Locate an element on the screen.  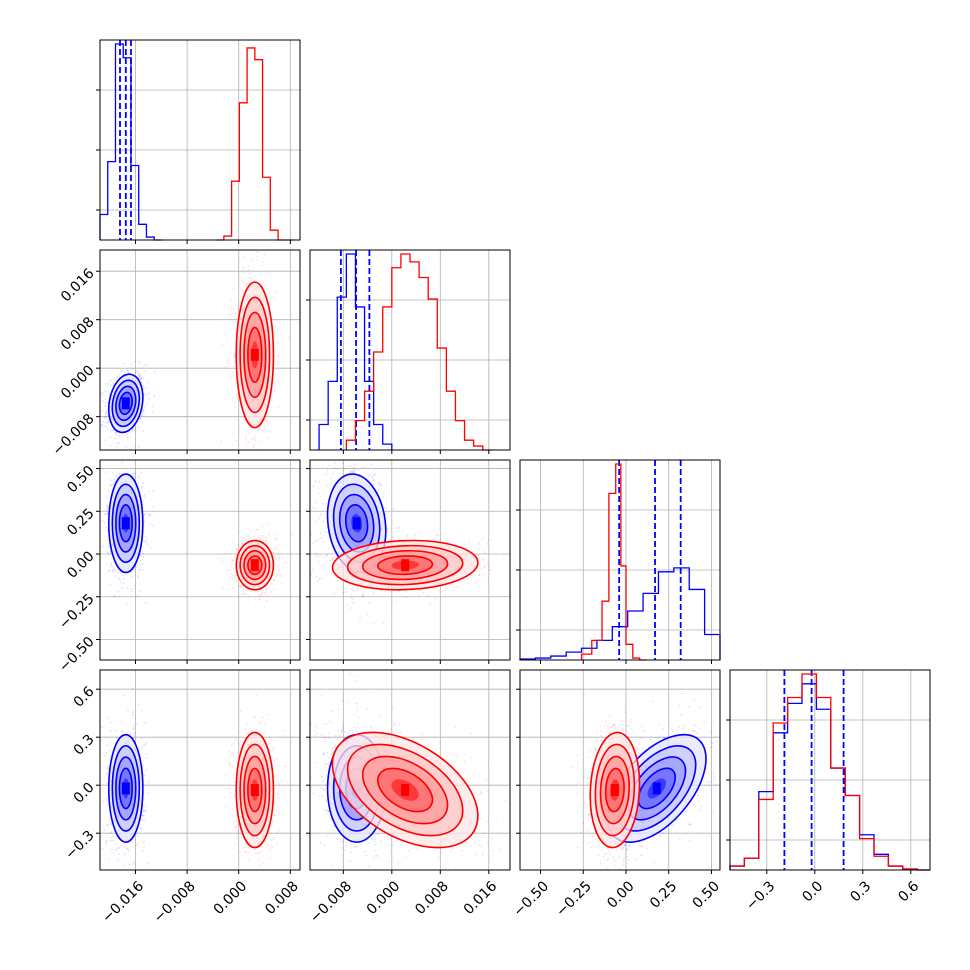
y-tick-label-2-3: 0.25 is located at coordinates (80, 522).